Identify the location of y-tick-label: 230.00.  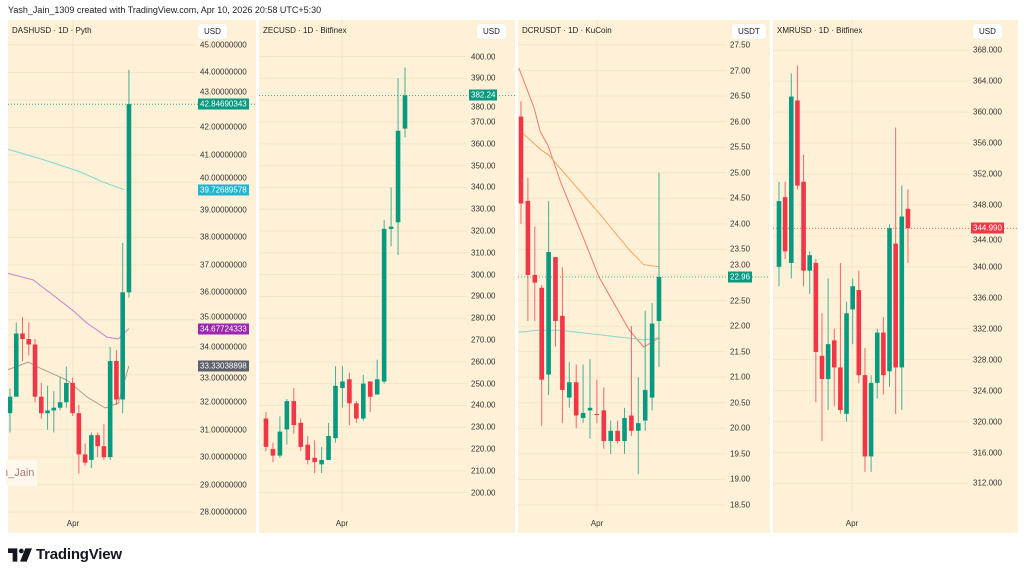
(483, 427).